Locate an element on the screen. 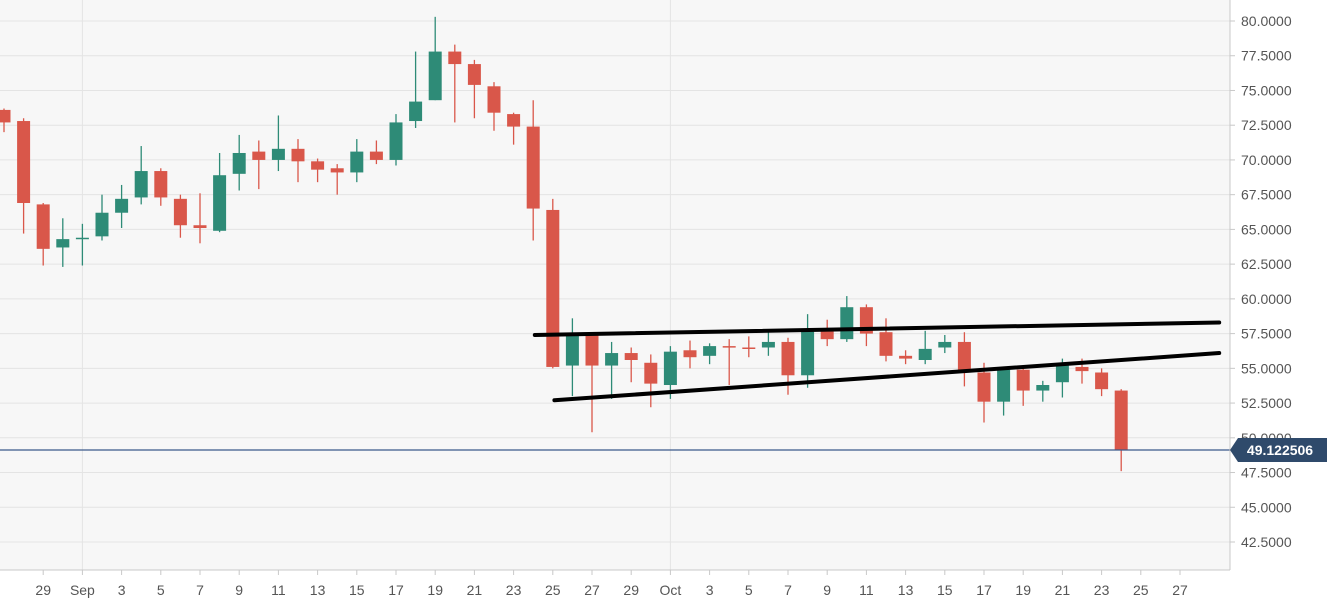 The width and height of the screenshot is (1329, 604). x-tick-label: 21 is located at coordinates (1063, 590).